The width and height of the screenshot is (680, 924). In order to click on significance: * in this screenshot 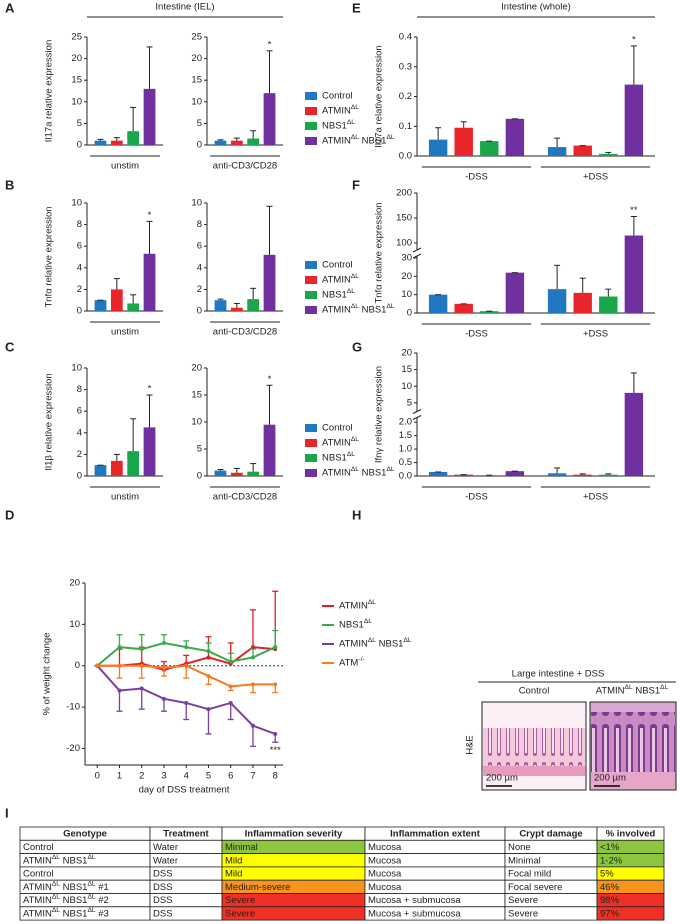, I will do `click(634, 39)`.